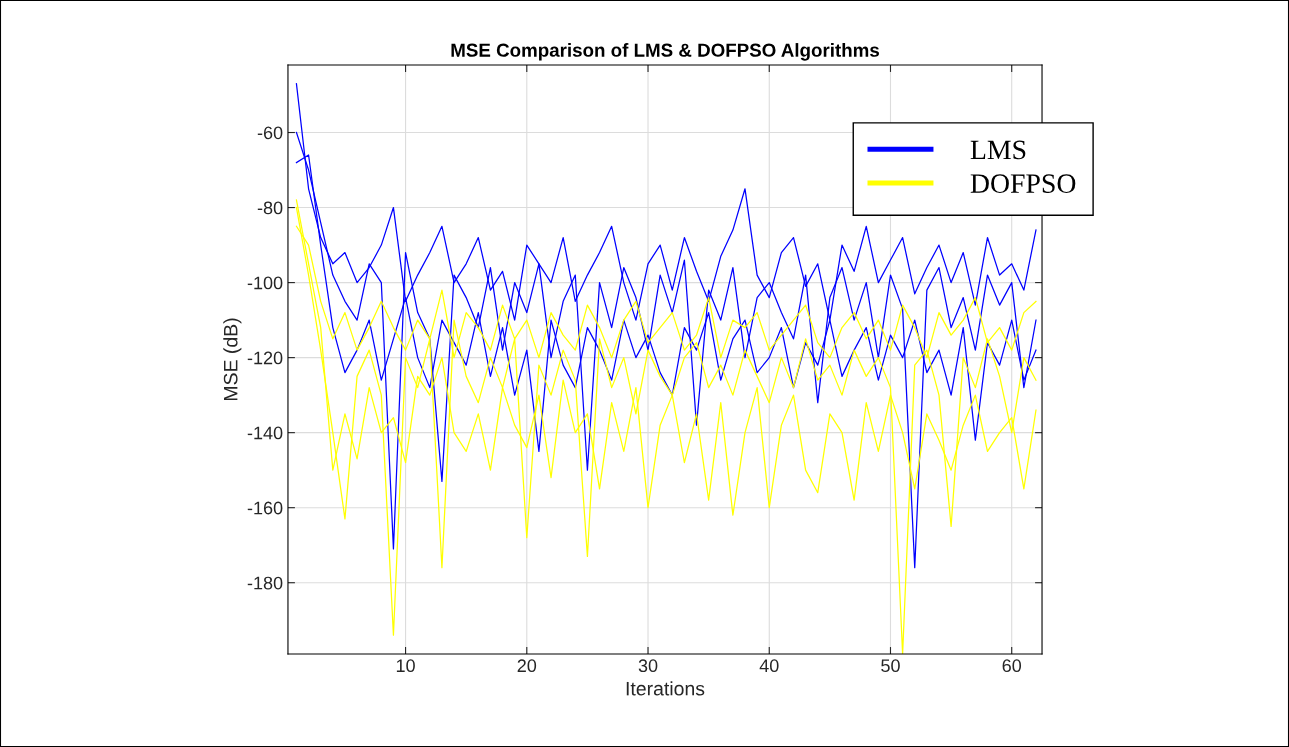  I want to click on y-tick-label: -60, so click(270, 133).